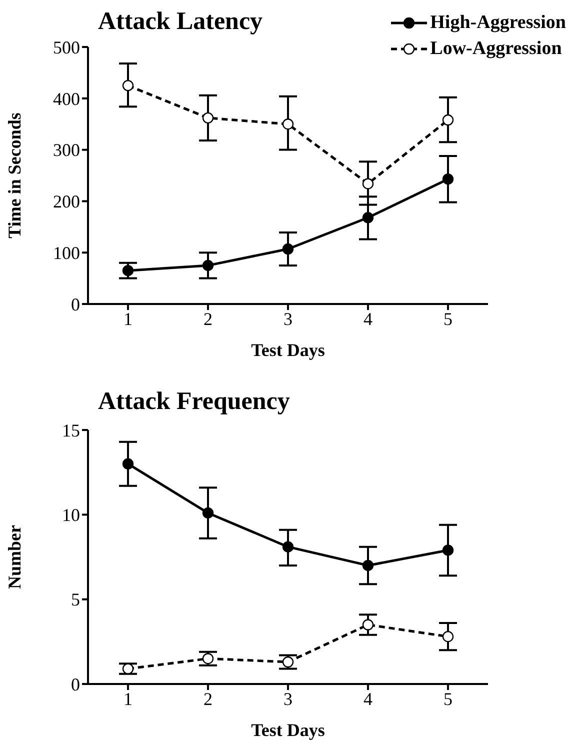  Describe the element at coordinates (496, 49) in the screenshot. I see `legend-label: Low-Aggression` at that location.